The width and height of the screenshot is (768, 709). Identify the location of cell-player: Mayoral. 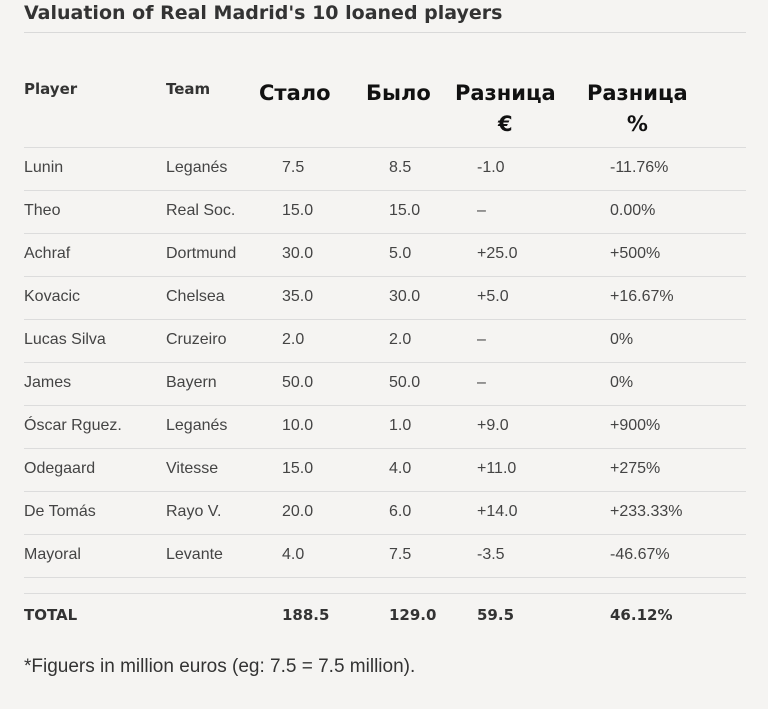
(52, 554).